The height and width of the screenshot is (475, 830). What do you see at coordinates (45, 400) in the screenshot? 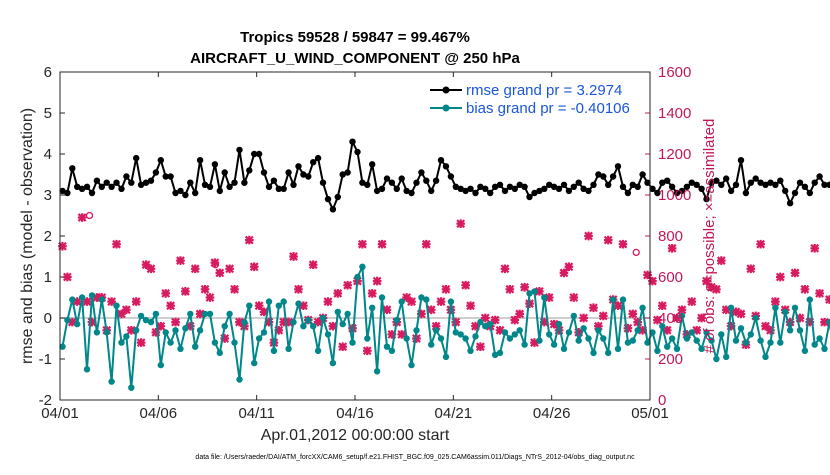
I see `y-tick-label-left-0: -2` at bounding box center [45, 400].